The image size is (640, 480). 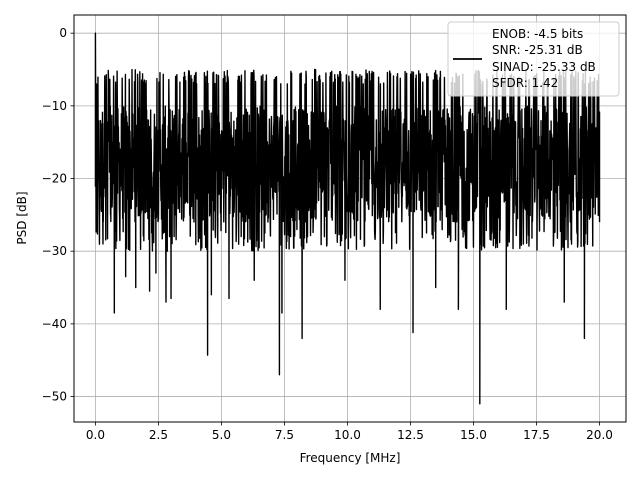 What do you see at coordinates (54, 106) in the screenshot?
I see `y-tick-label: −10` at bounding box center [54, 106].